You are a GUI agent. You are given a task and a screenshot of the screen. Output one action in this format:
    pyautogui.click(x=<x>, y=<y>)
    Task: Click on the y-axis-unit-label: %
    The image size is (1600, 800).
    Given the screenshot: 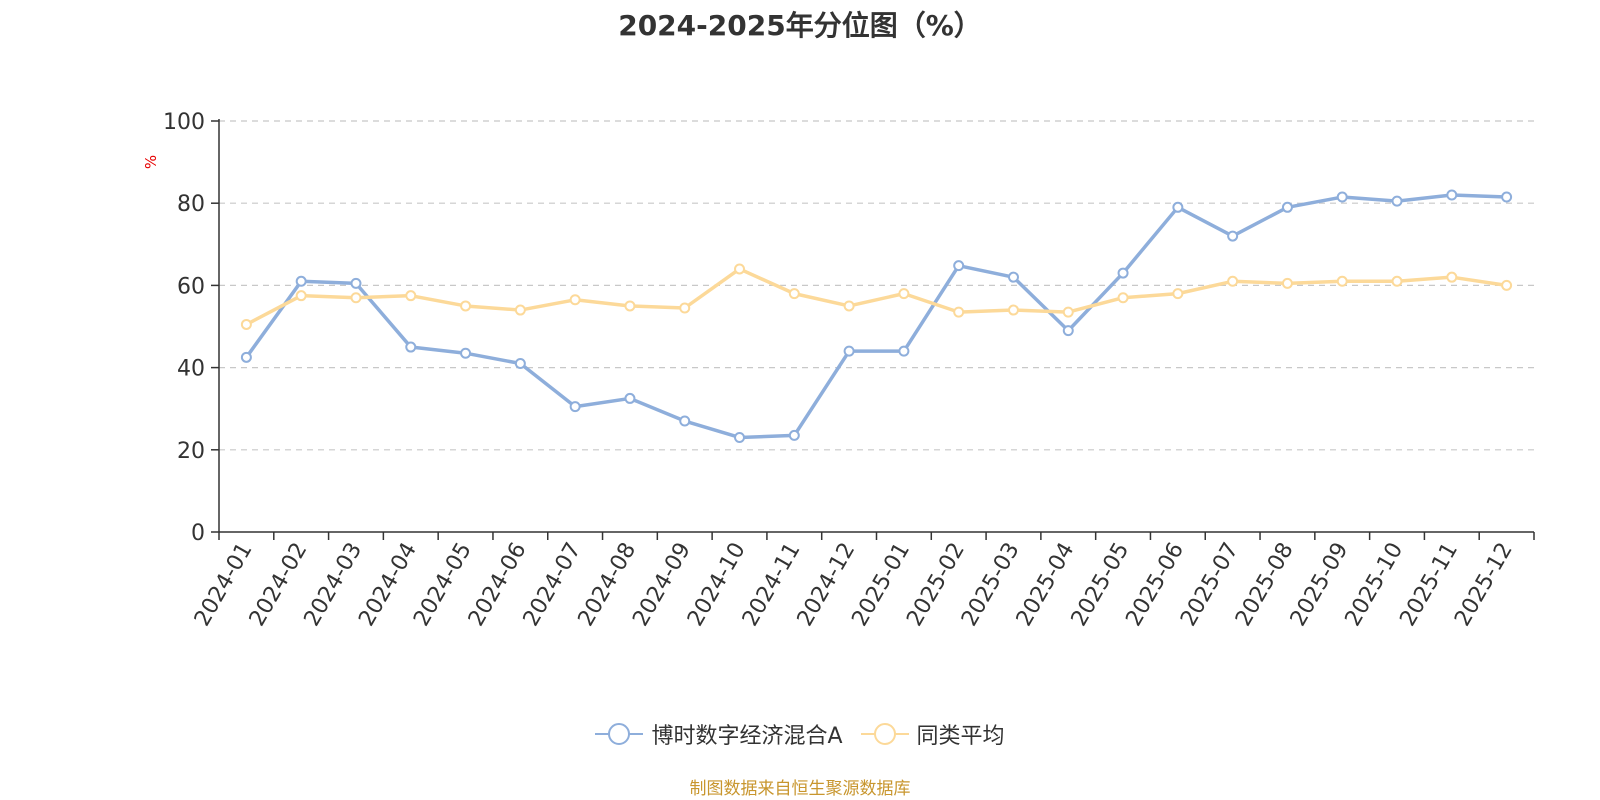 What is the action you would take?
    pyautogui.click(x=151, y=162)
    